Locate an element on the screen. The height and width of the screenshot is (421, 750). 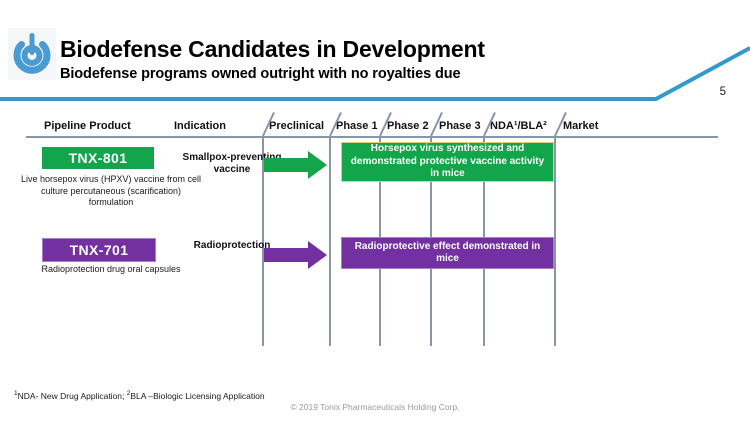
footnote-text-2: BLA –Biologic Licensing Application is located at coordinates (197, 395).